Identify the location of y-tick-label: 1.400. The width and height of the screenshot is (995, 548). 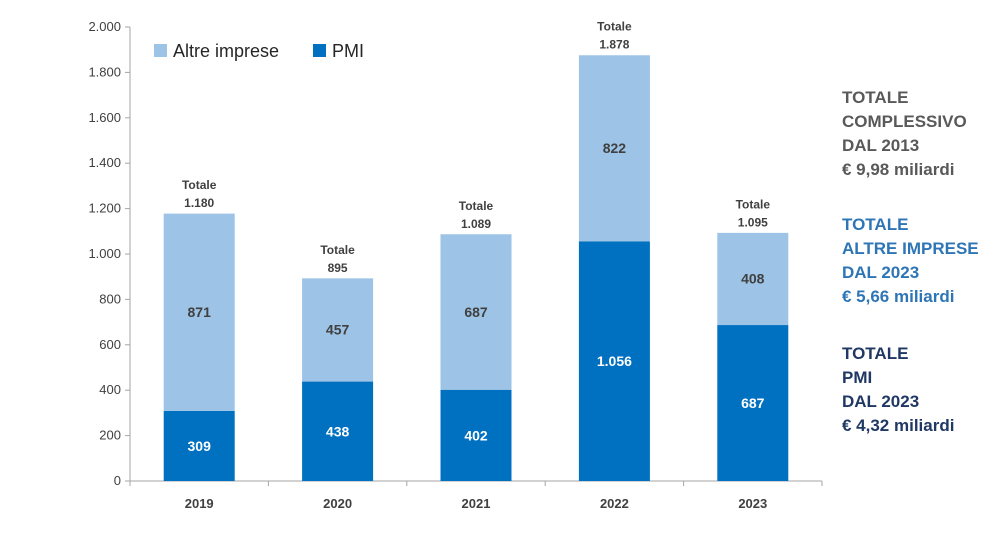
(104, 162).